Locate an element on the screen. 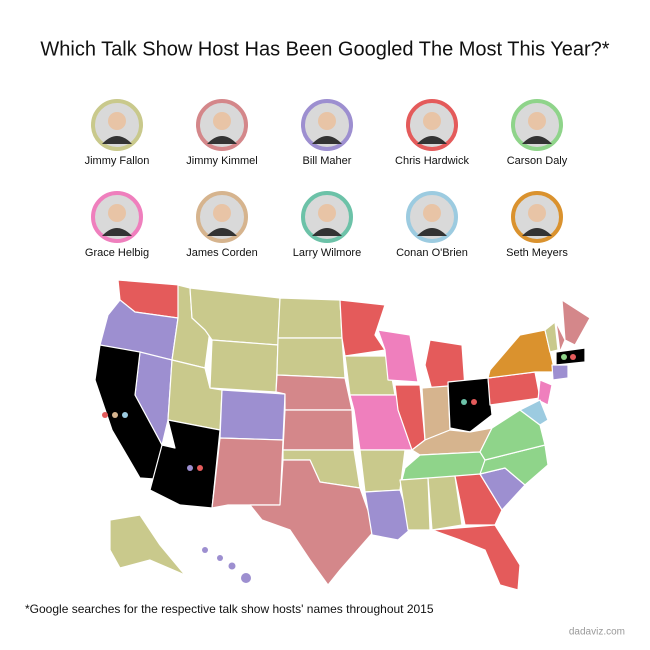  host-name: Seth Meyers is located at coordinates (537, 253).